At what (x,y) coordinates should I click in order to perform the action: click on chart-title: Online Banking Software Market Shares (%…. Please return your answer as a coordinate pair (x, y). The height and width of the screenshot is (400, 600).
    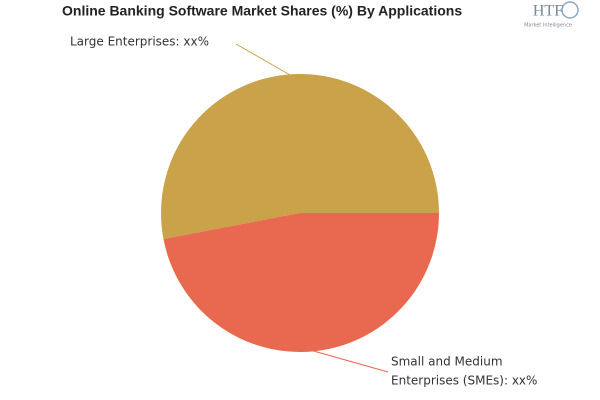
    Looking at the image, I should click on (262, 11).